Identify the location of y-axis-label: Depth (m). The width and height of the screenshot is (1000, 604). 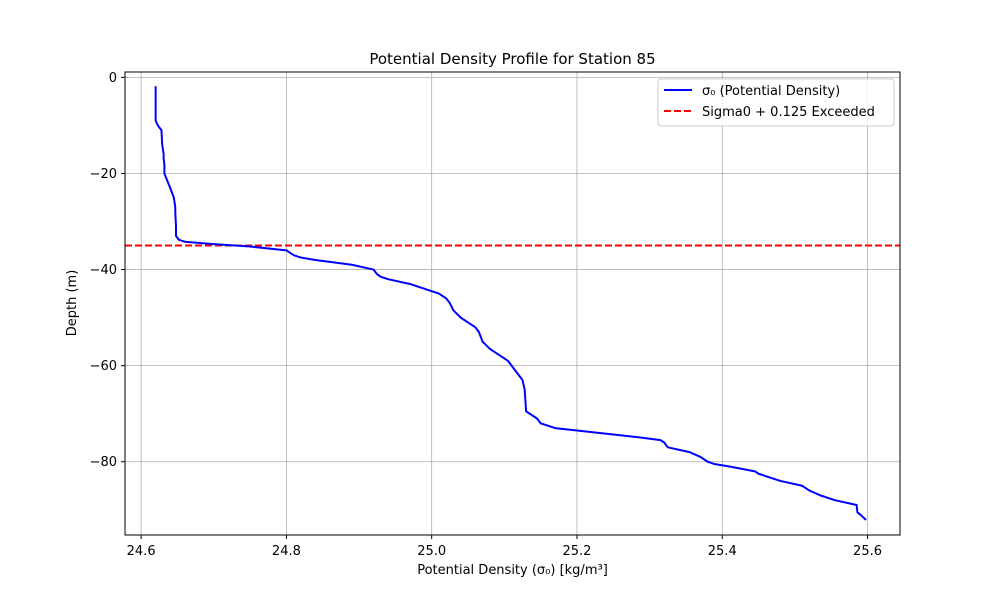
(72, 303).